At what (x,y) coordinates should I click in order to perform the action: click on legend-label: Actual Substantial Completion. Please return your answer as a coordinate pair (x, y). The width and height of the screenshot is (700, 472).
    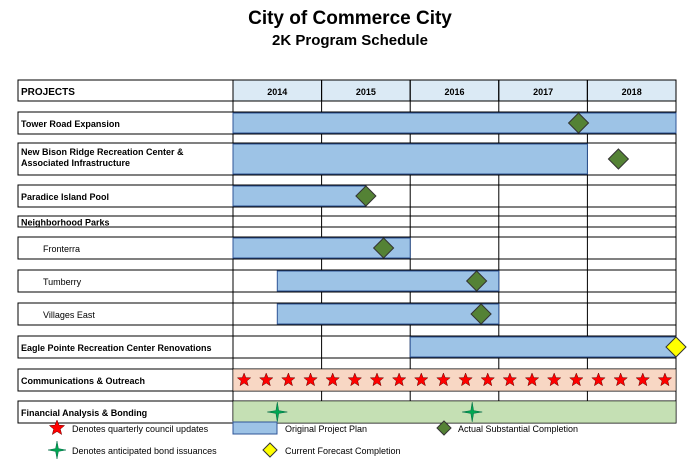
    Looking at the image, I should click on (518, 429).